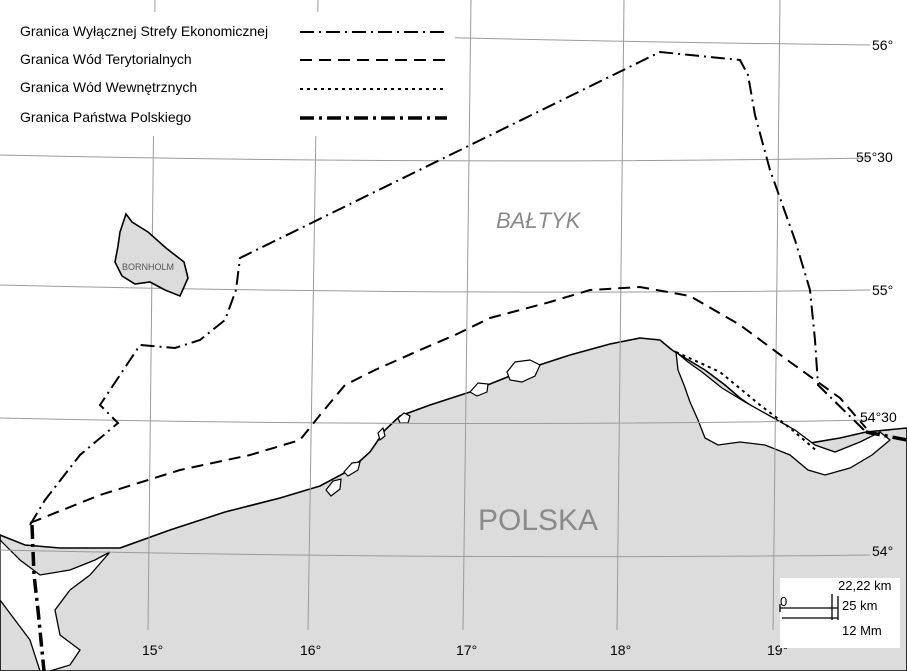 Image resolution: width=907 pixels, height=671 pixels. Describe the element at coordinates (151, 255) in the screenshot. I see `bornholm-island` at that location.